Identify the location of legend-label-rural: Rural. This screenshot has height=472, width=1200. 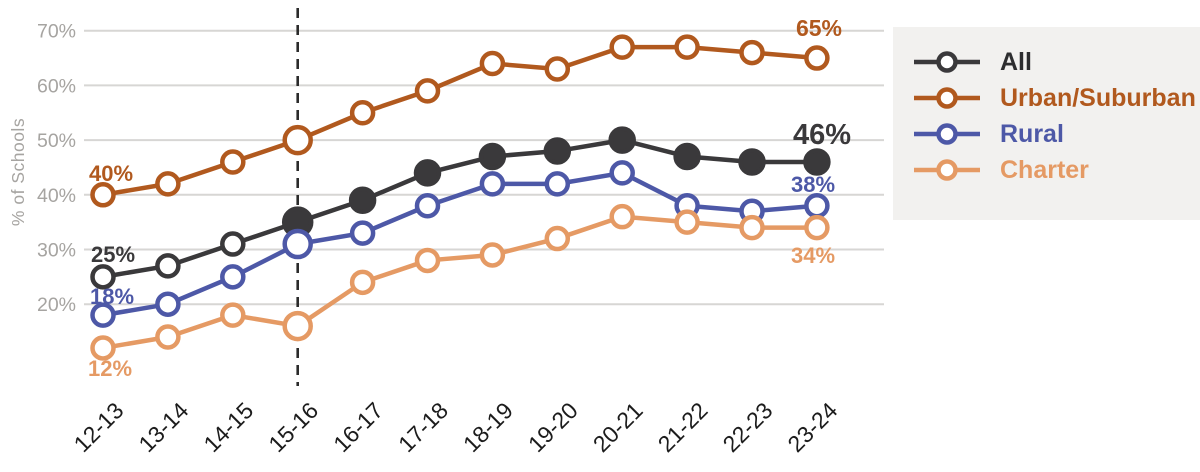
(1032, 134).